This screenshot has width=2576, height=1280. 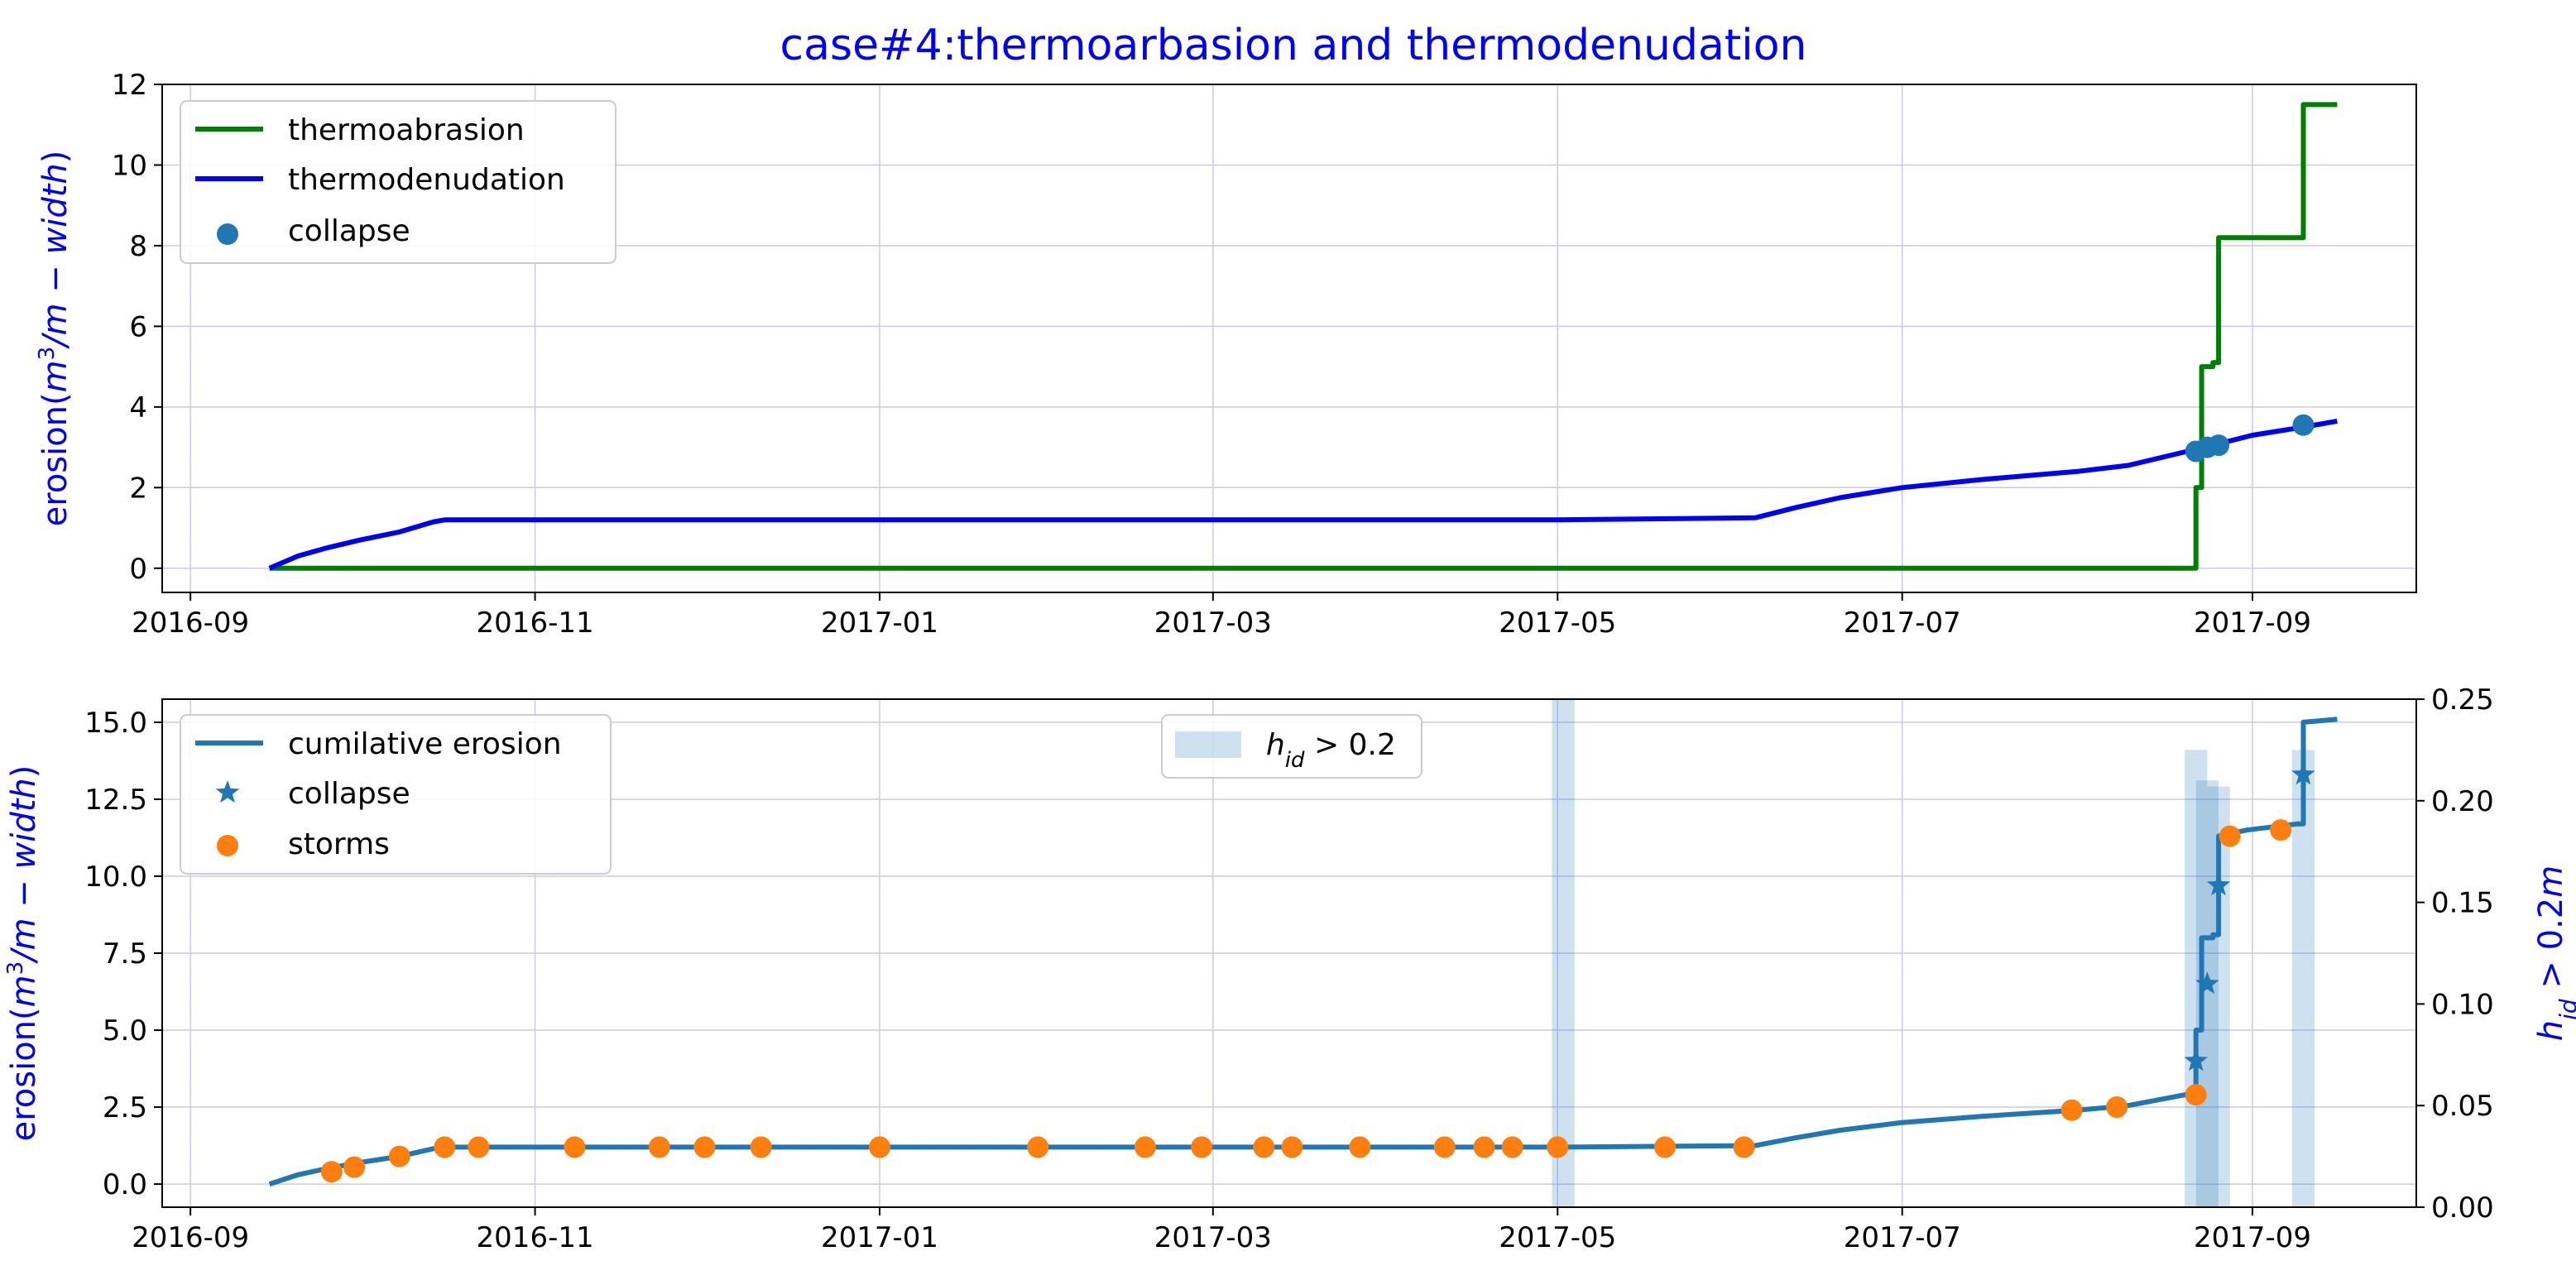 I want to click on bottom-y-tick-label: 7.5, so click(x=125, y=954).